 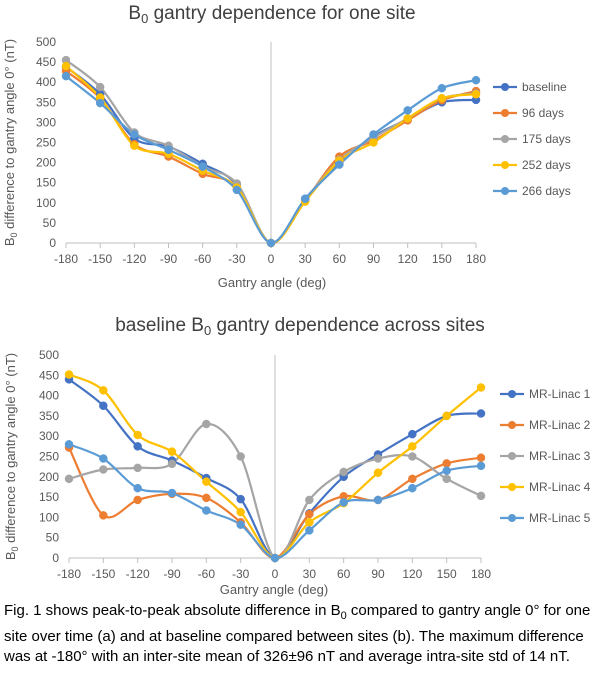 I want to click on c0-x-tick-label-2: -120, so click(x=134, y=259).